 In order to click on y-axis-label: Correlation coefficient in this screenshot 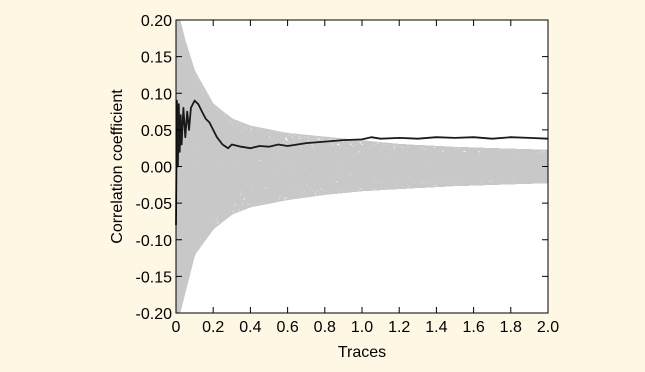, I will do `click(117, 166)`.